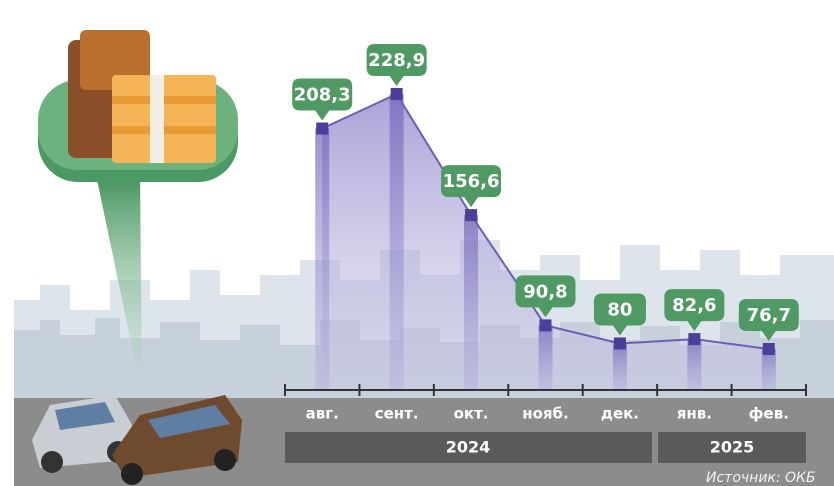 This screenshot has width=834, height=486. Describe the element at coordinates (396, 60) in the screenshot. I see `value-label: 228,9` at that location.